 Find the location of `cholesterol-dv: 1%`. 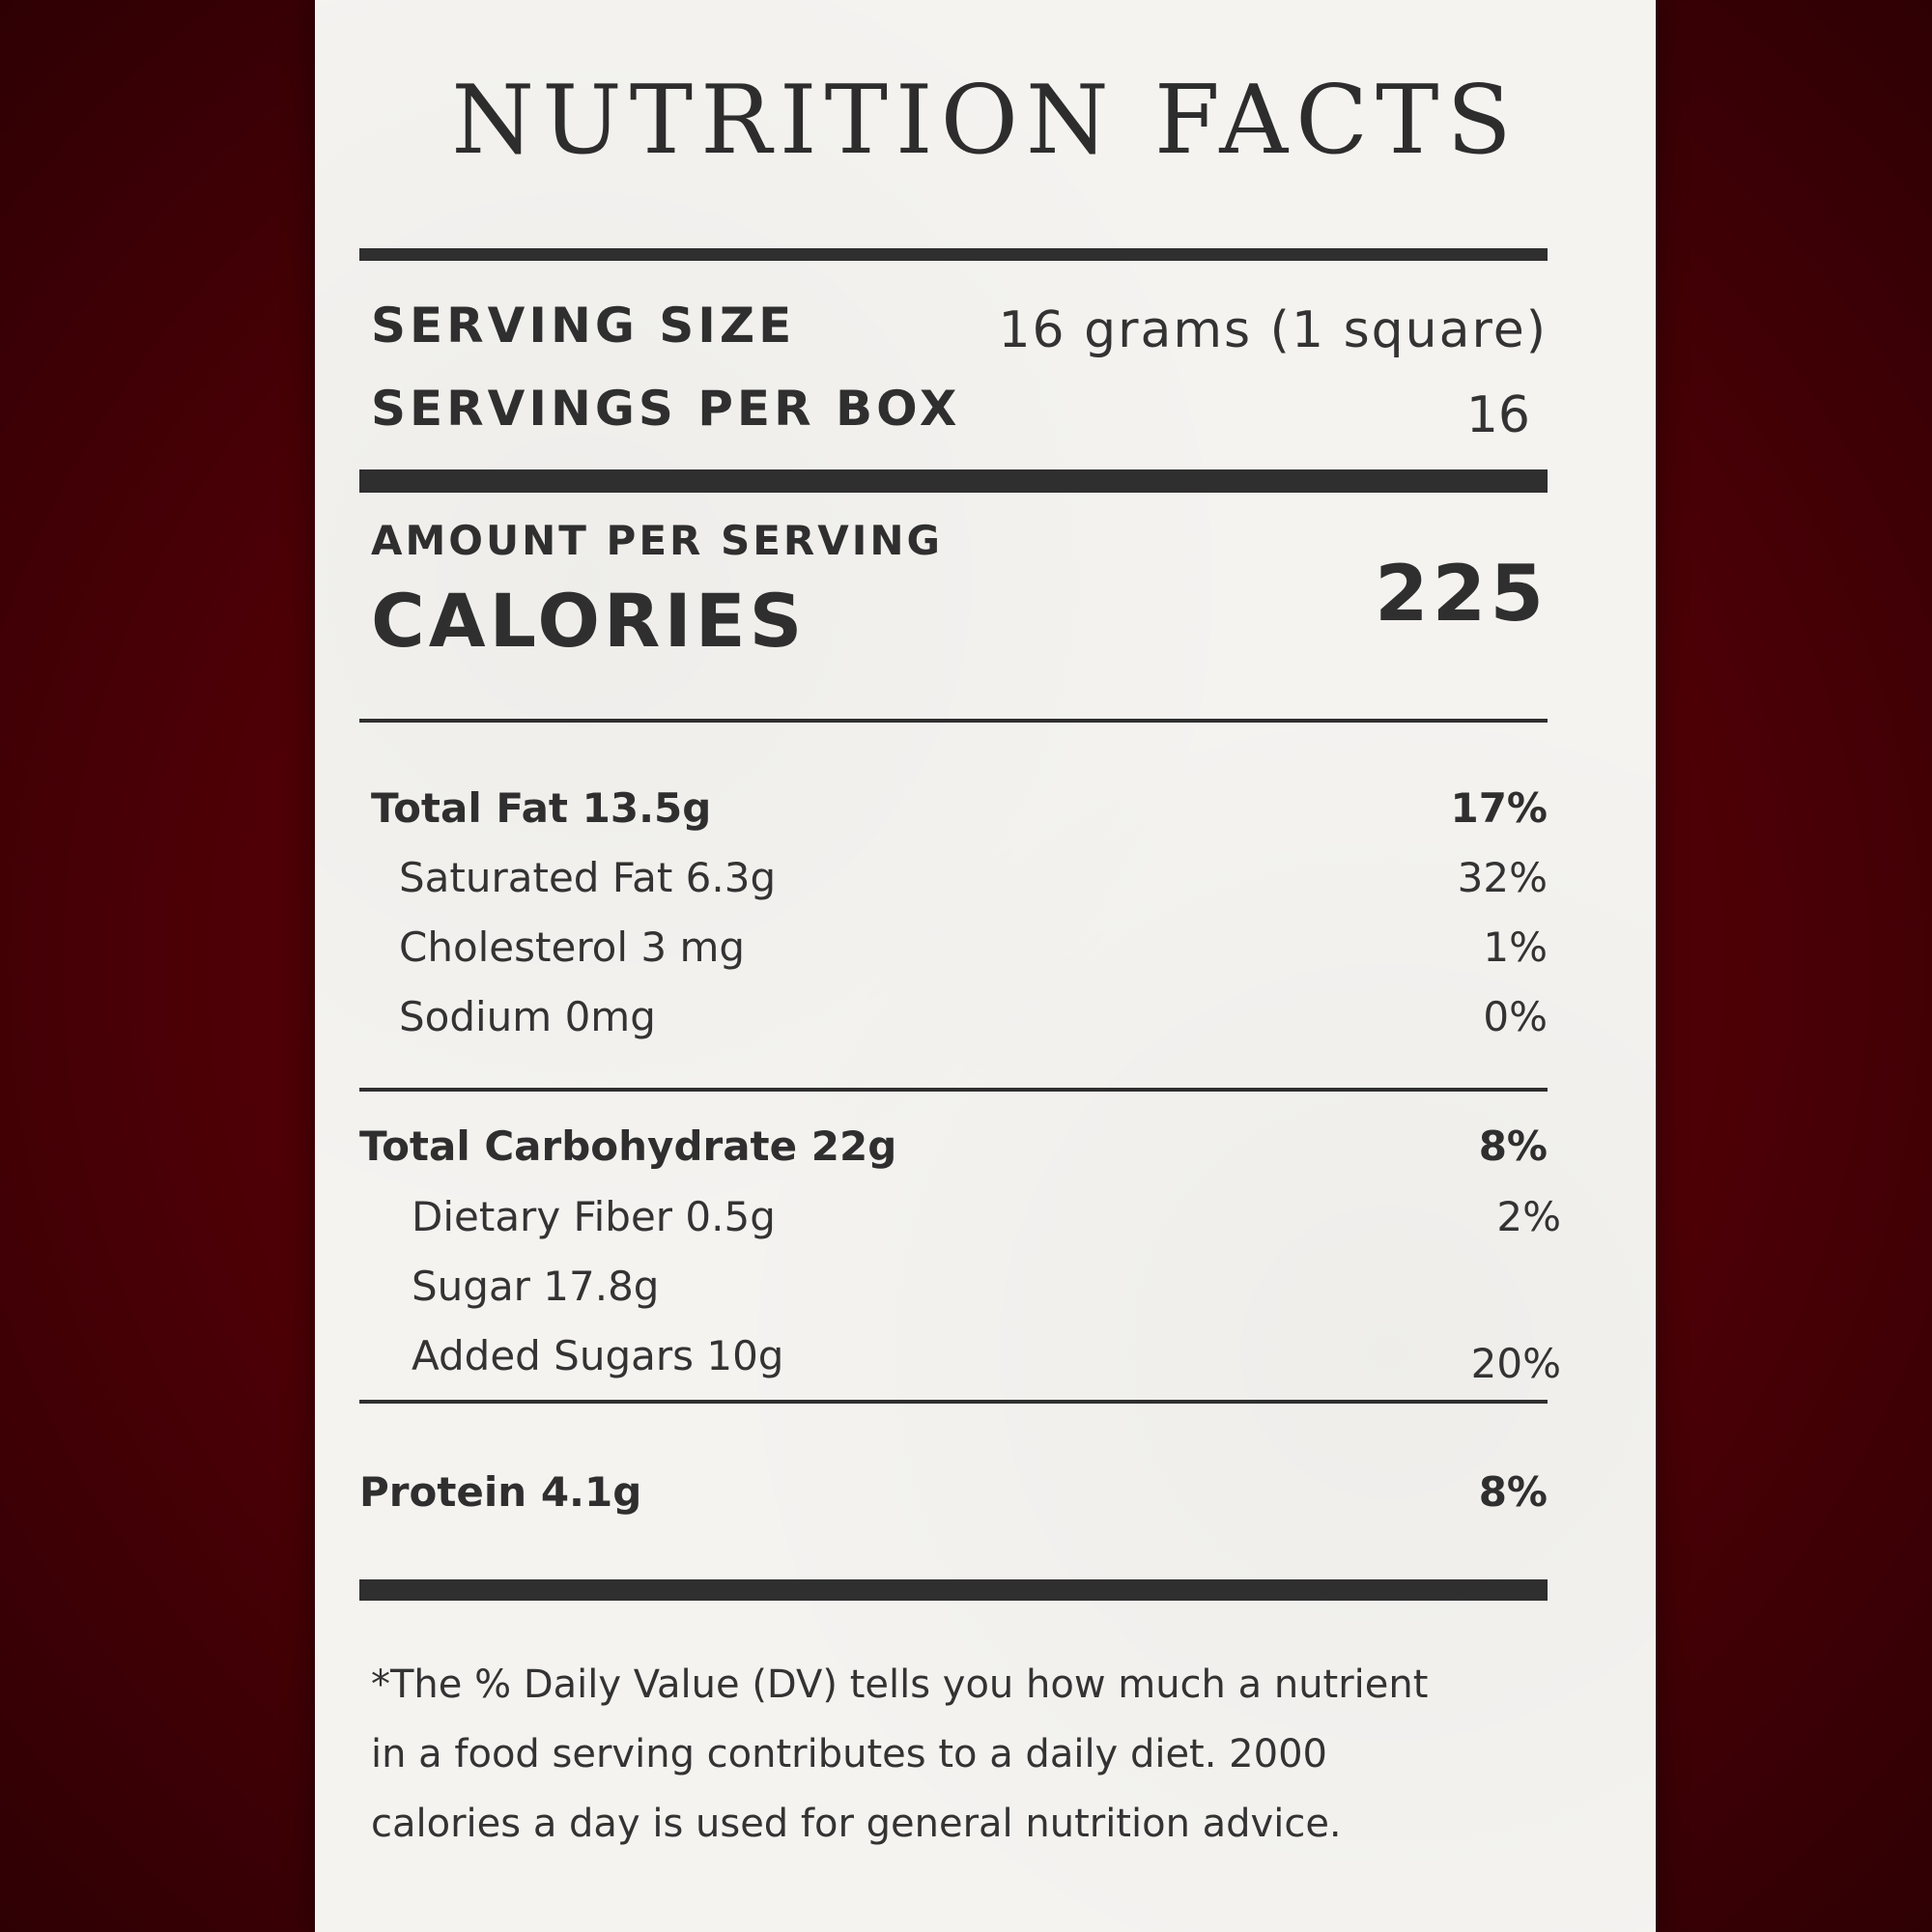

cholesterol-dv: 1% is located at coordinates (1515, 947).